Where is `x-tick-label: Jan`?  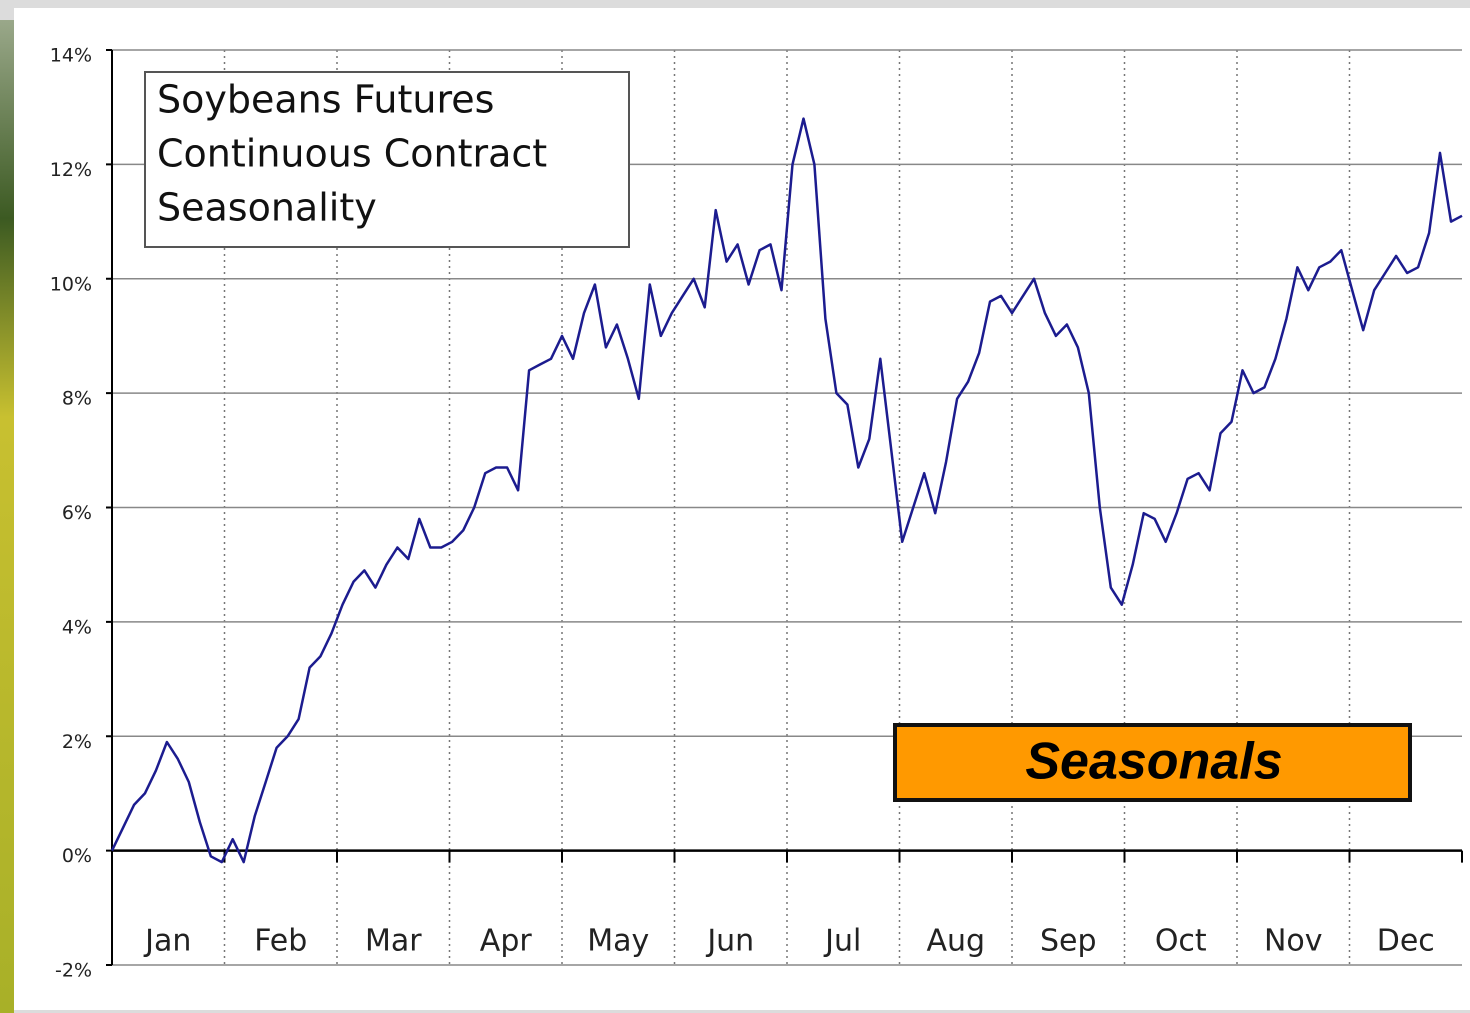
x-tick-label: Jan is located at coordinates (167, 941).